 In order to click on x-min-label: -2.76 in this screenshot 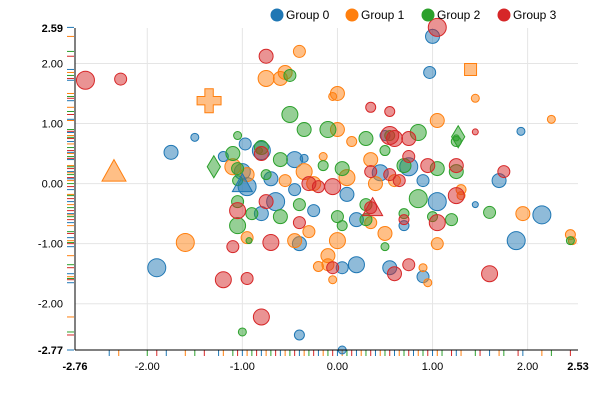, I will do `click(74, 367)`.